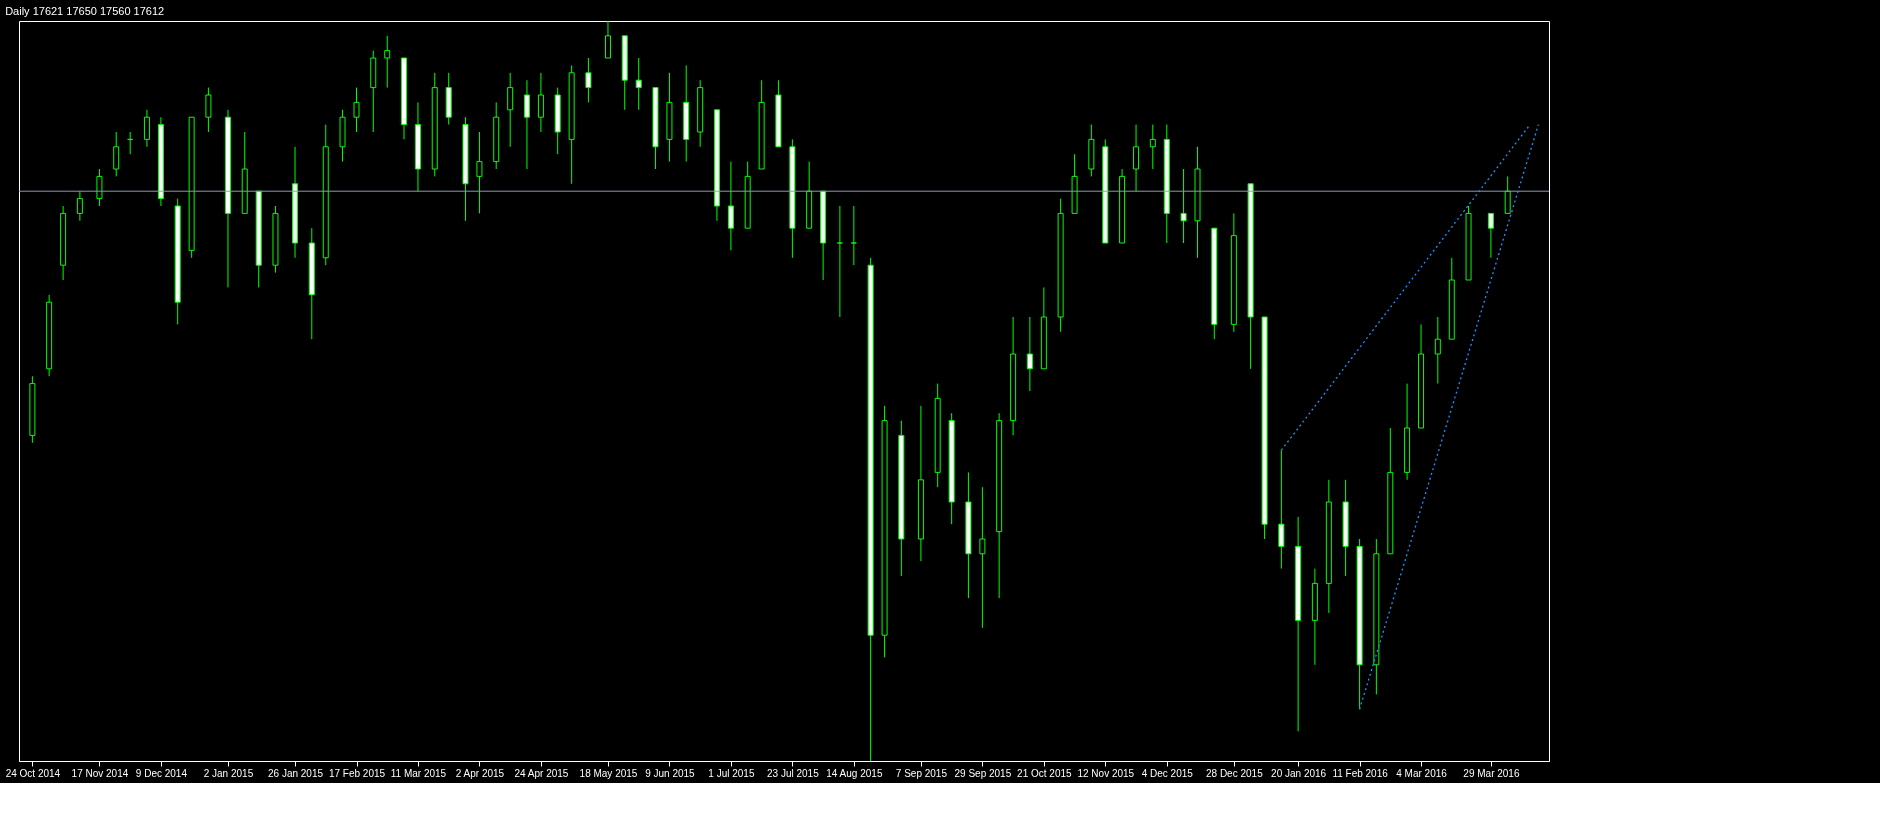 The height and width of the screenshot is (830, 1881). Describe the element at coordinates (418, 773) in the screenshot. I see `x-tick-label: 11 Mar 2015` at that location.